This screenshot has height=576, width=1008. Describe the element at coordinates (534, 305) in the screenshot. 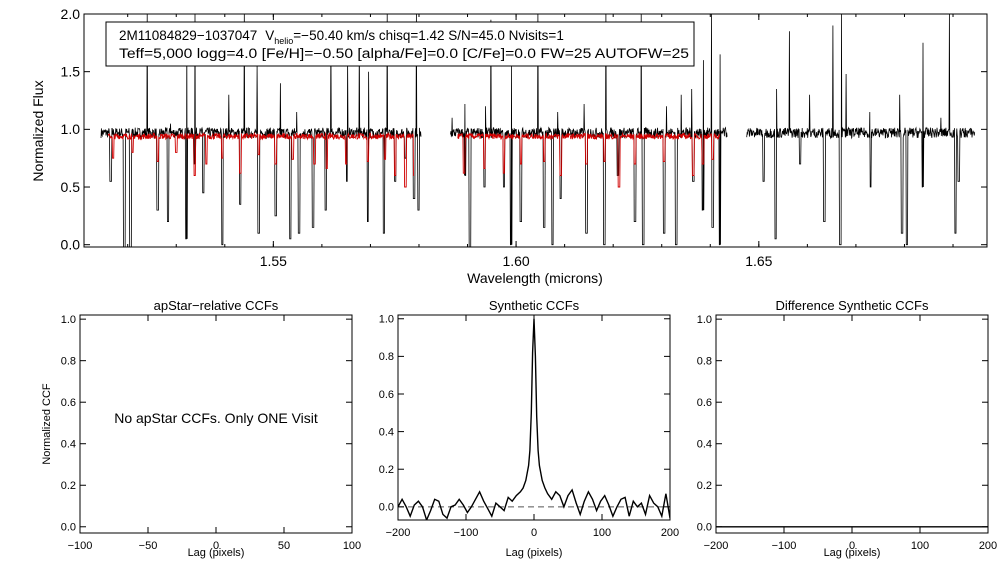

I see `synthetic-ccf-title: Synthetic CCFs` at that location.